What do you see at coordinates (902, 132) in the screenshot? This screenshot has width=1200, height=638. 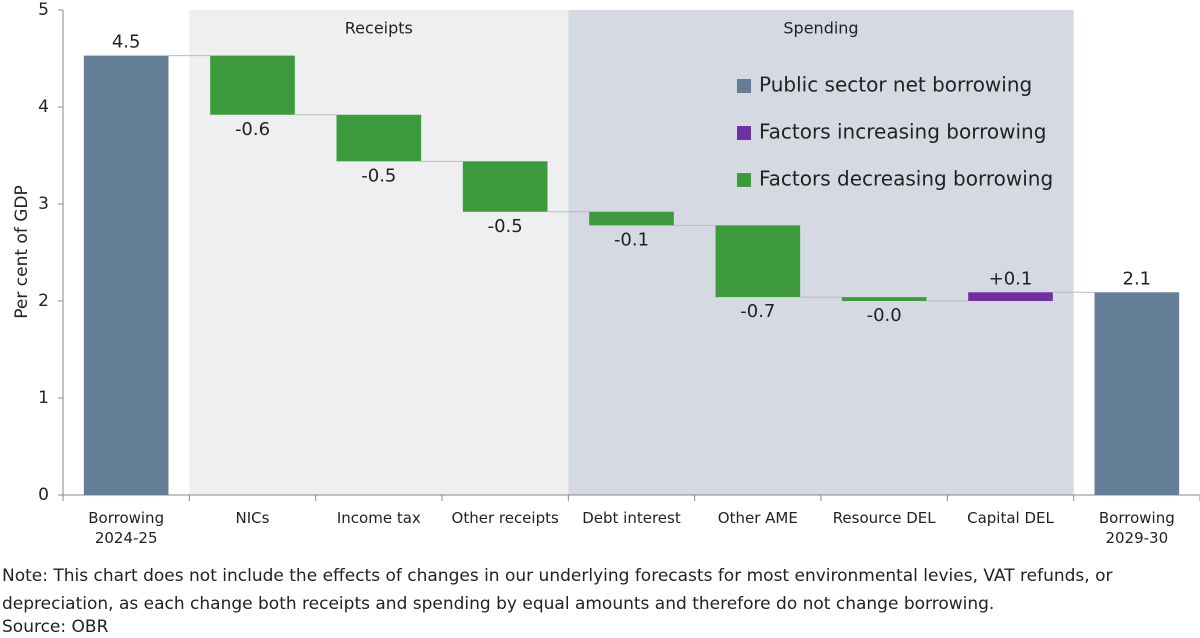 I see `legend-label: Factors increasing borrowing` at bounding box center [902, 132].